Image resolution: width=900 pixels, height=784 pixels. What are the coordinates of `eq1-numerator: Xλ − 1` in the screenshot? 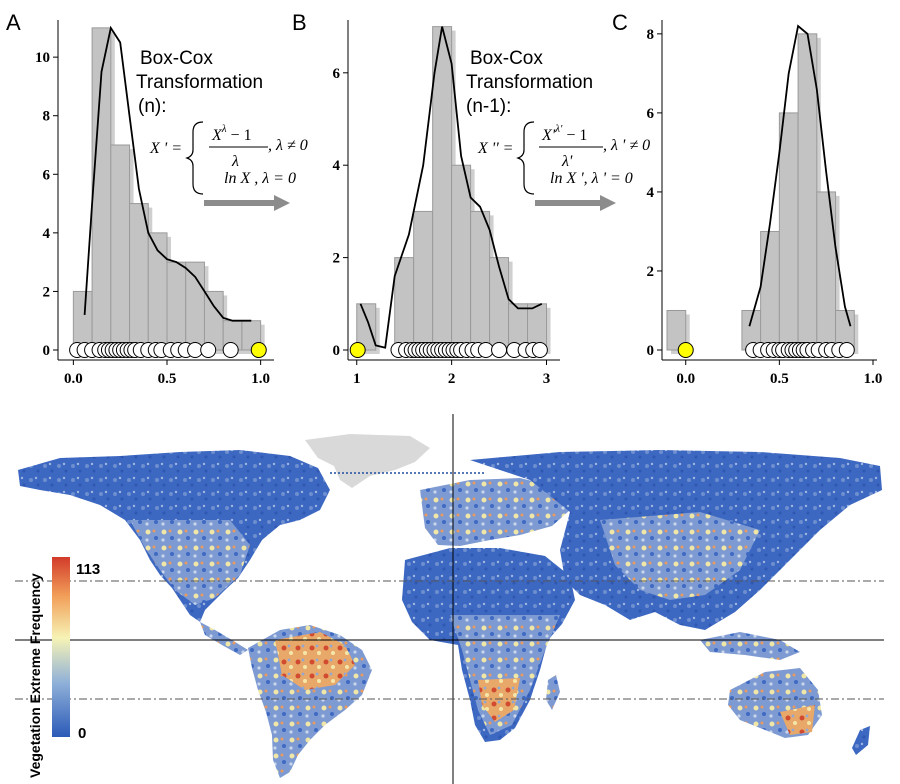 It's located at (231, 133).